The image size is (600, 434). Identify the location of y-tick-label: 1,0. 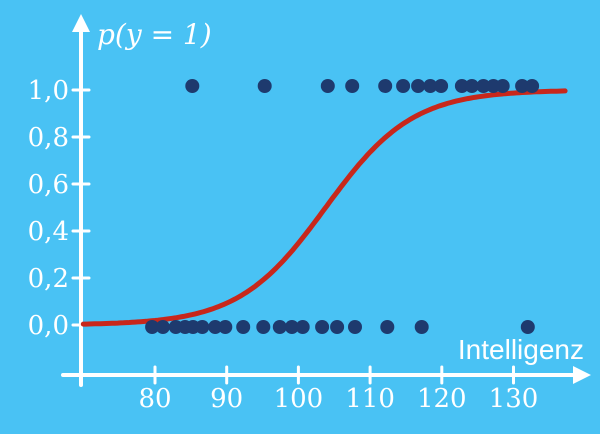
(48, 91).